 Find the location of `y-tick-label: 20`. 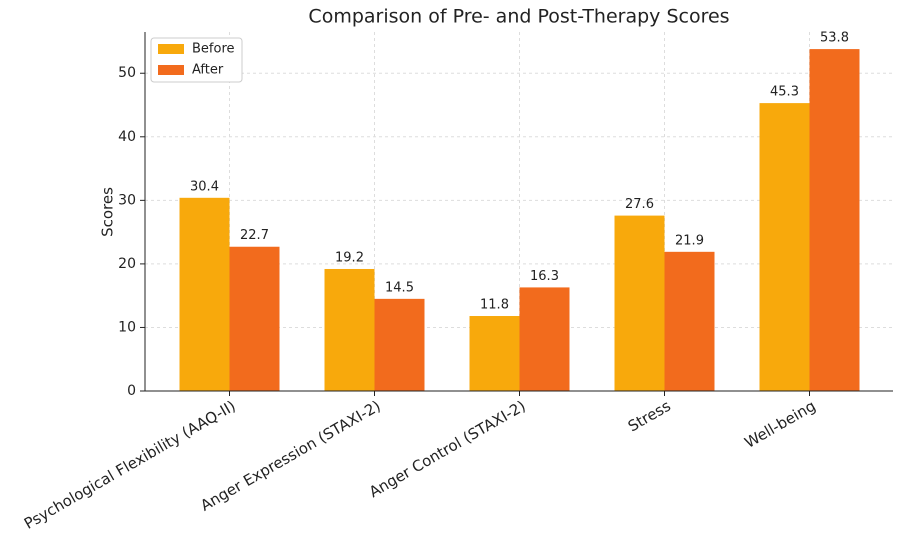

y-tick-label: 20 is located at coordinates (127, 264).